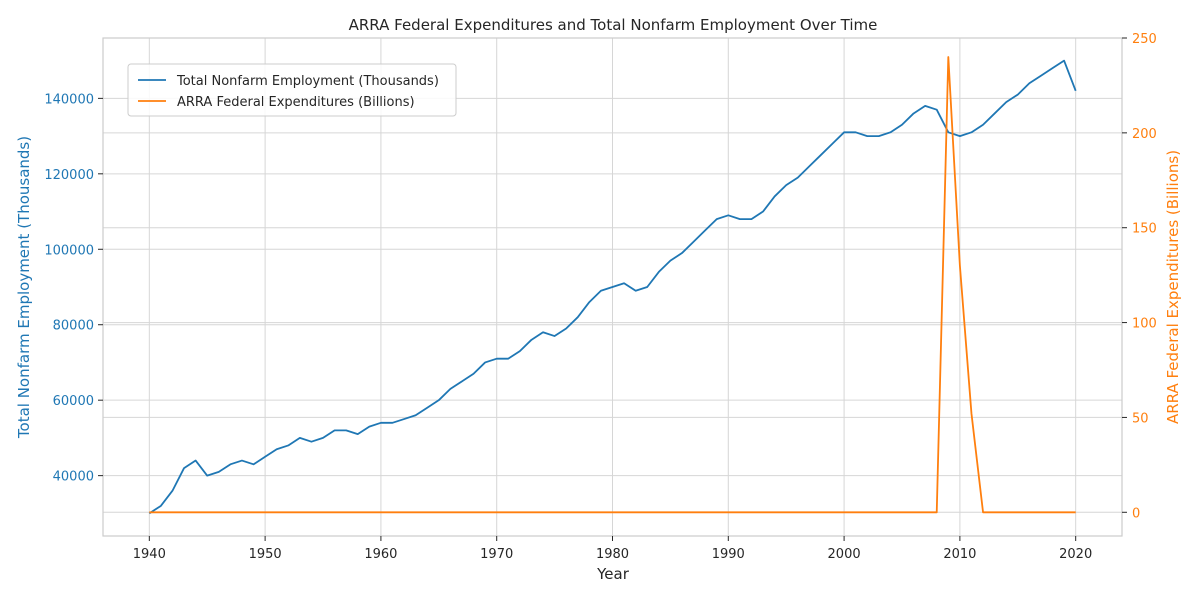 The height and width of the screenshot is (600, 1200). I want to click on left-tick-label: 140000, so click(69, 99).